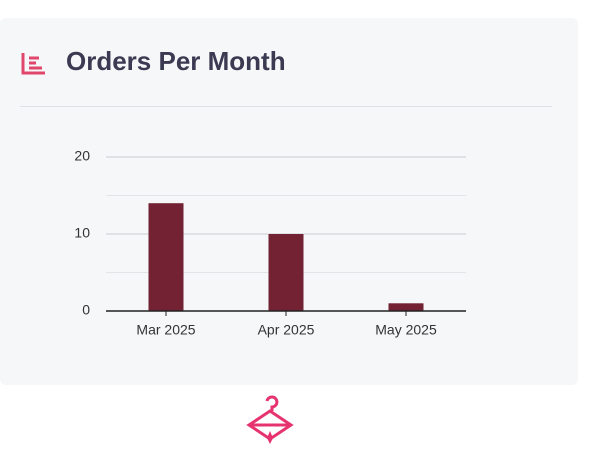  Describe the element at coordinates (176, 61) in the screenshot. I see `chart-title: Orders Per Month` at that location.